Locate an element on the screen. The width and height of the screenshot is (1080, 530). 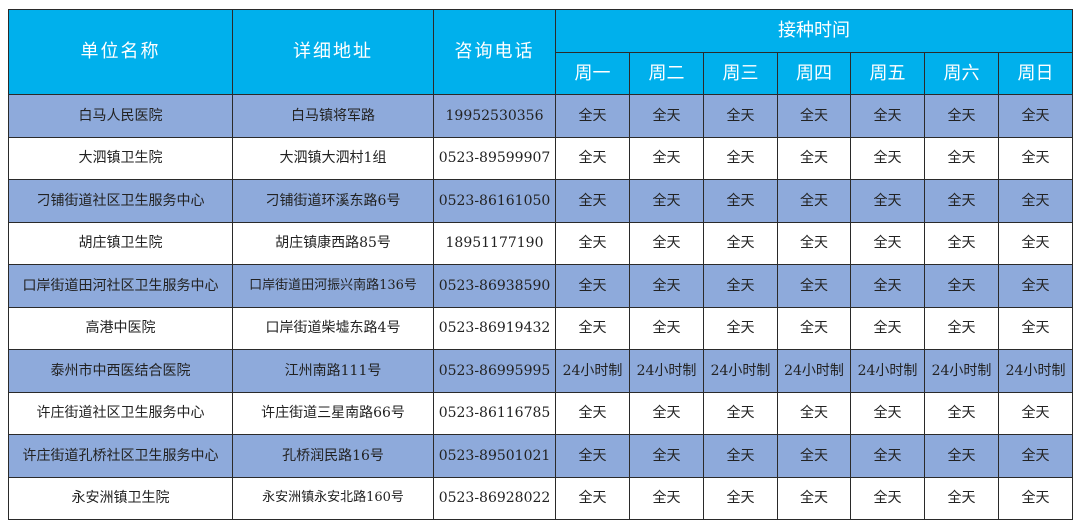
site-phone: 0523-86161050 is located at coordinates (494, 201).